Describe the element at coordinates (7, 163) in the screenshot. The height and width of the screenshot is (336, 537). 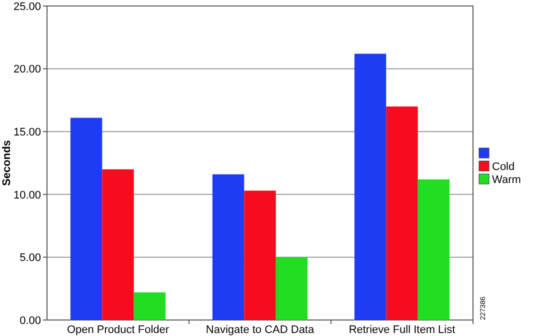
I see `y-axis-title: Seconds` at that location.